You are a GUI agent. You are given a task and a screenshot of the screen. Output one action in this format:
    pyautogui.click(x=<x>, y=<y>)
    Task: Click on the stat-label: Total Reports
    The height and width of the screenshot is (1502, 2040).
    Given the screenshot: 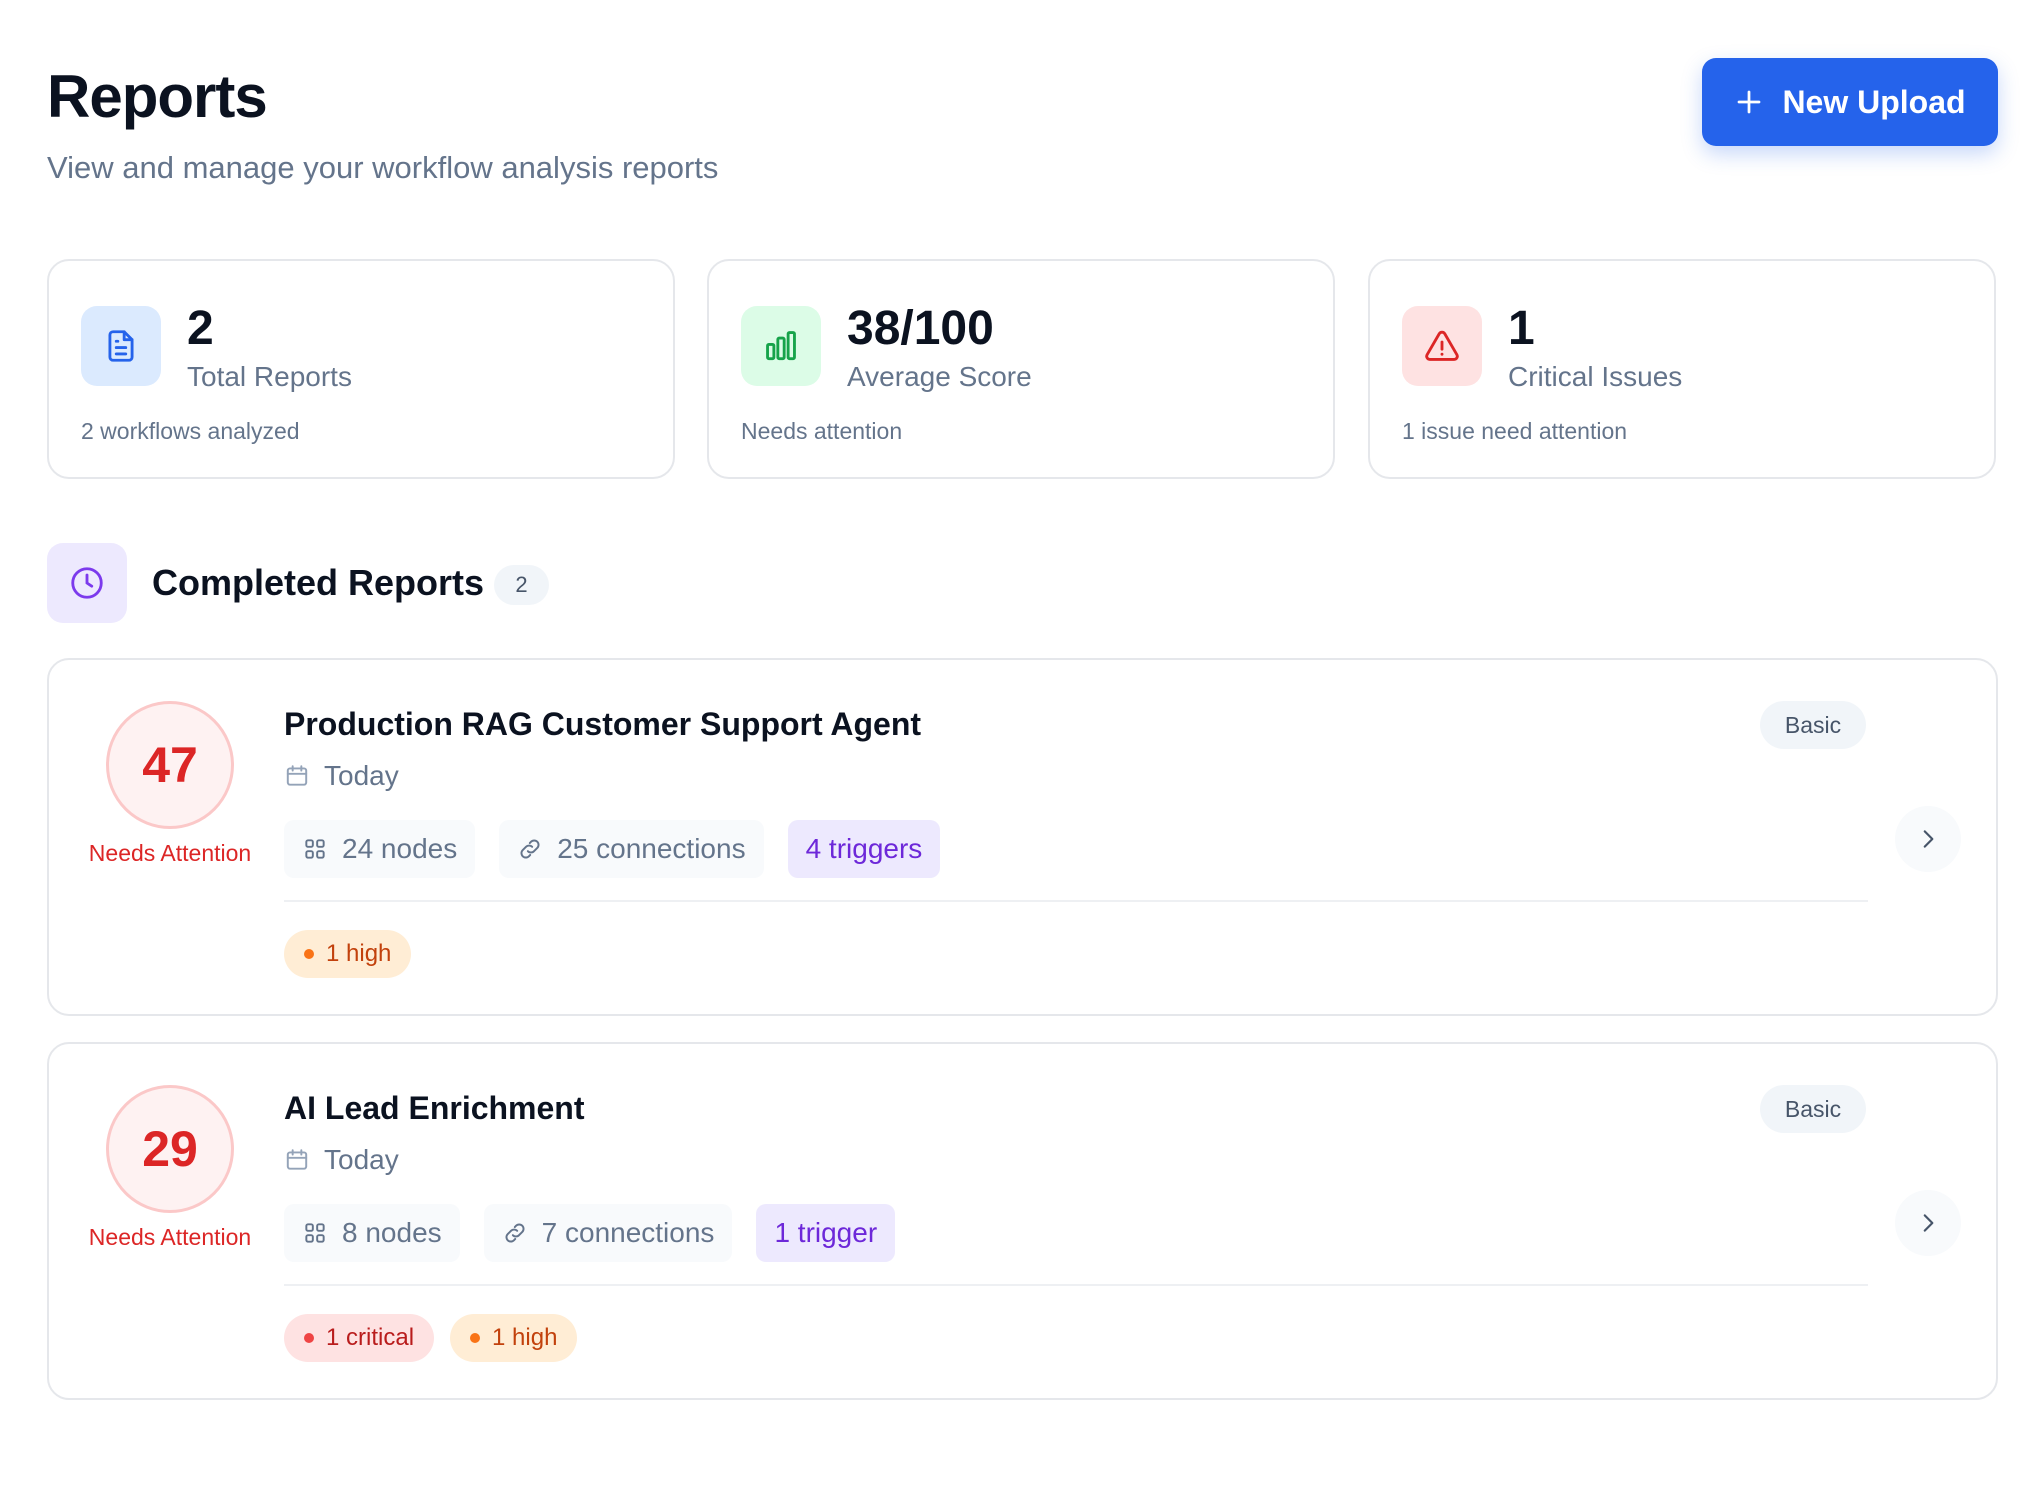 What is the action you would take?
    pyautogui.click(x=269, y=376)
    